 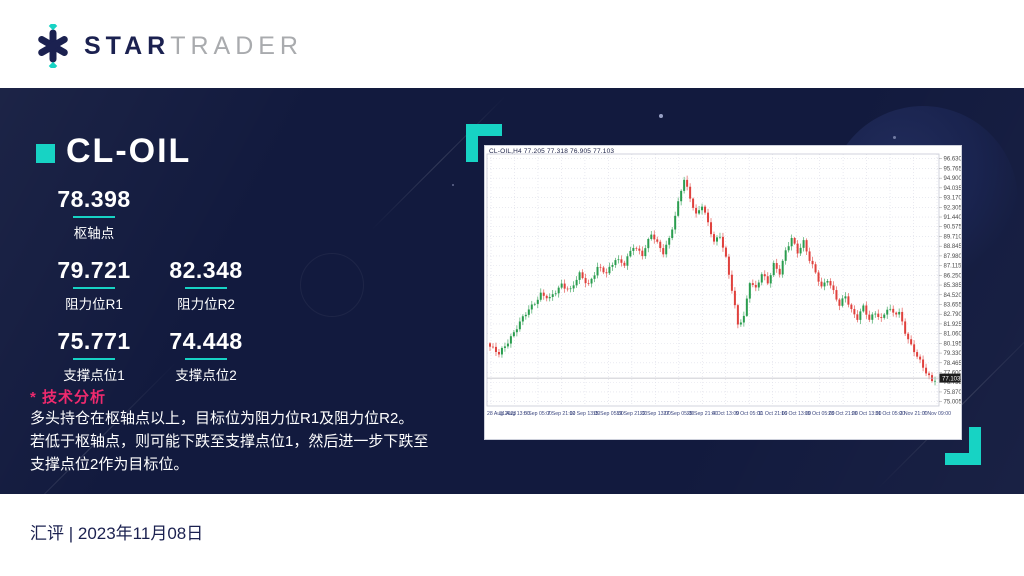 I want to click on brand-trader-text: TRADER, so click(x=236, y=46).